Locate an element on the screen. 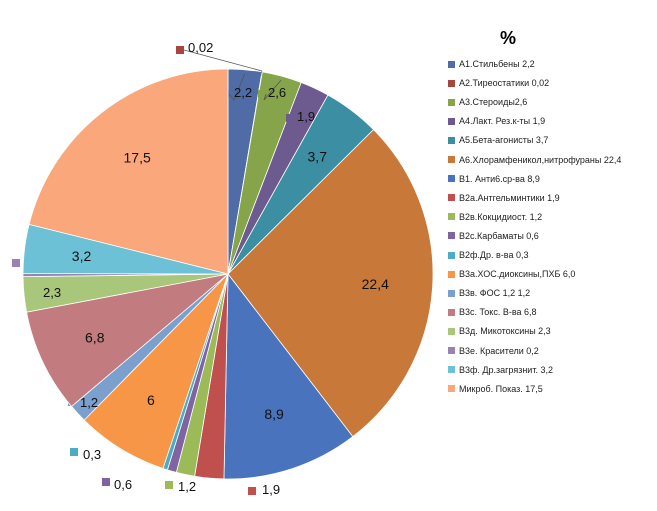  legend-item: A6.Хлорамфеникол,нитрофураны 22,4 is located at coordinates (534, 160).